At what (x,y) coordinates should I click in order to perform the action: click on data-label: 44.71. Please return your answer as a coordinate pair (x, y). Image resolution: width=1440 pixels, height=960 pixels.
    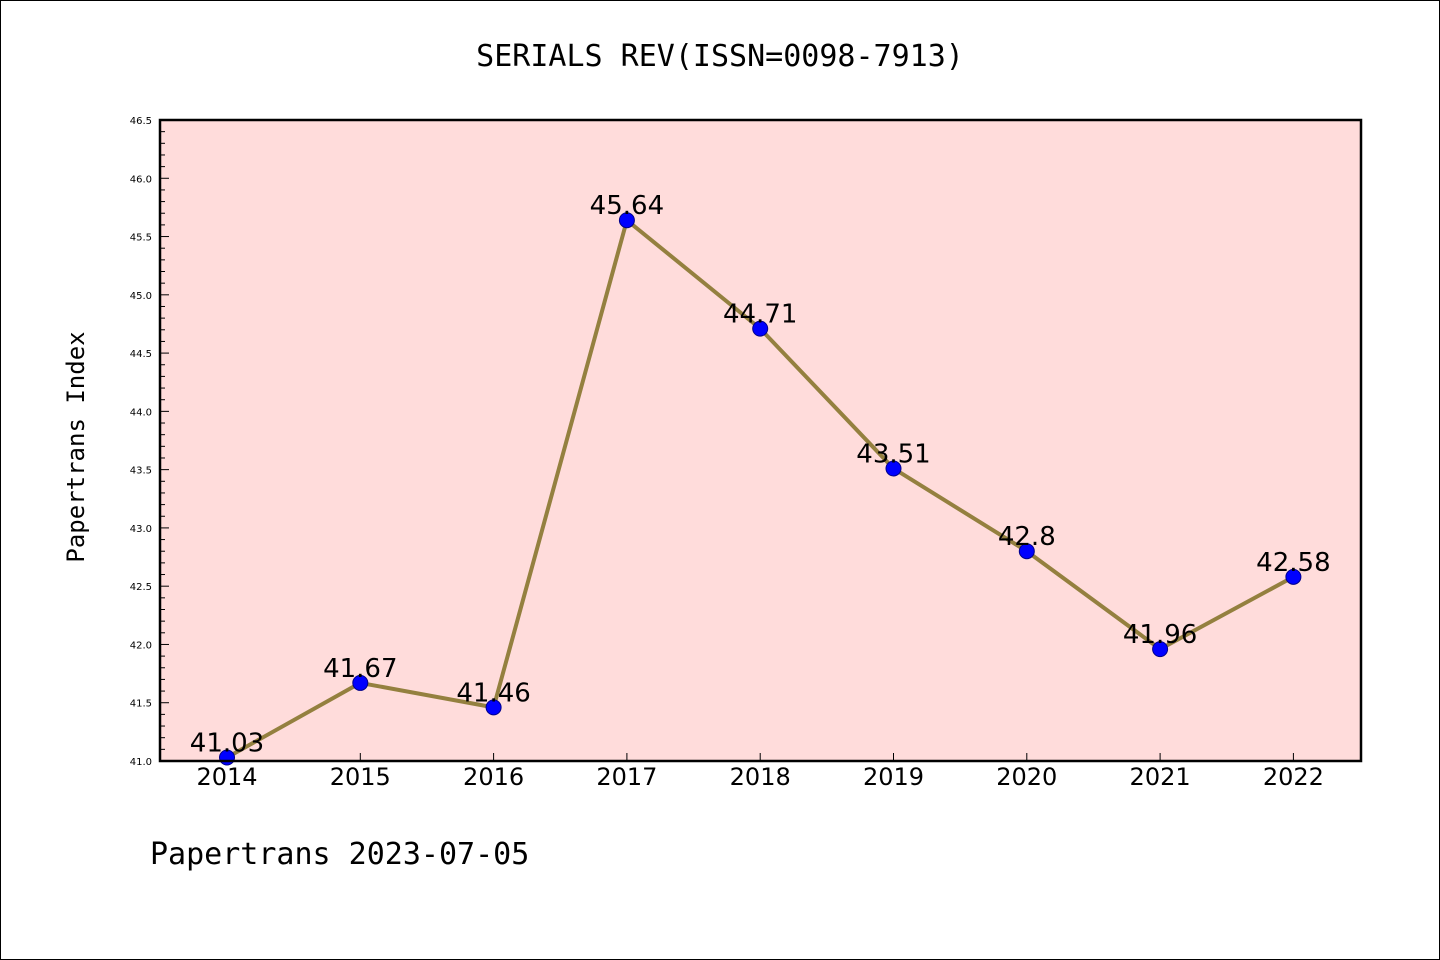
    Looking at the image, I should click on (760, 315).